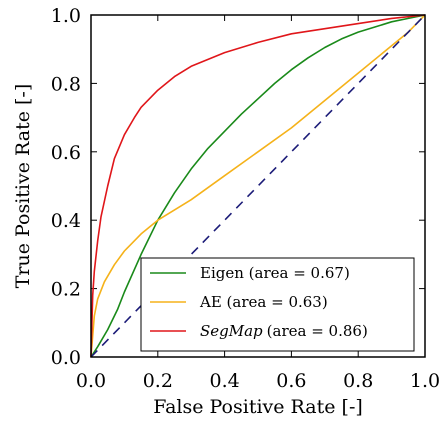 This screenshot has width=443, height=428. Describe the element at coordinates (66, 153) in the screenshot. I see `y-tick-label-3: 0.6` at that location.